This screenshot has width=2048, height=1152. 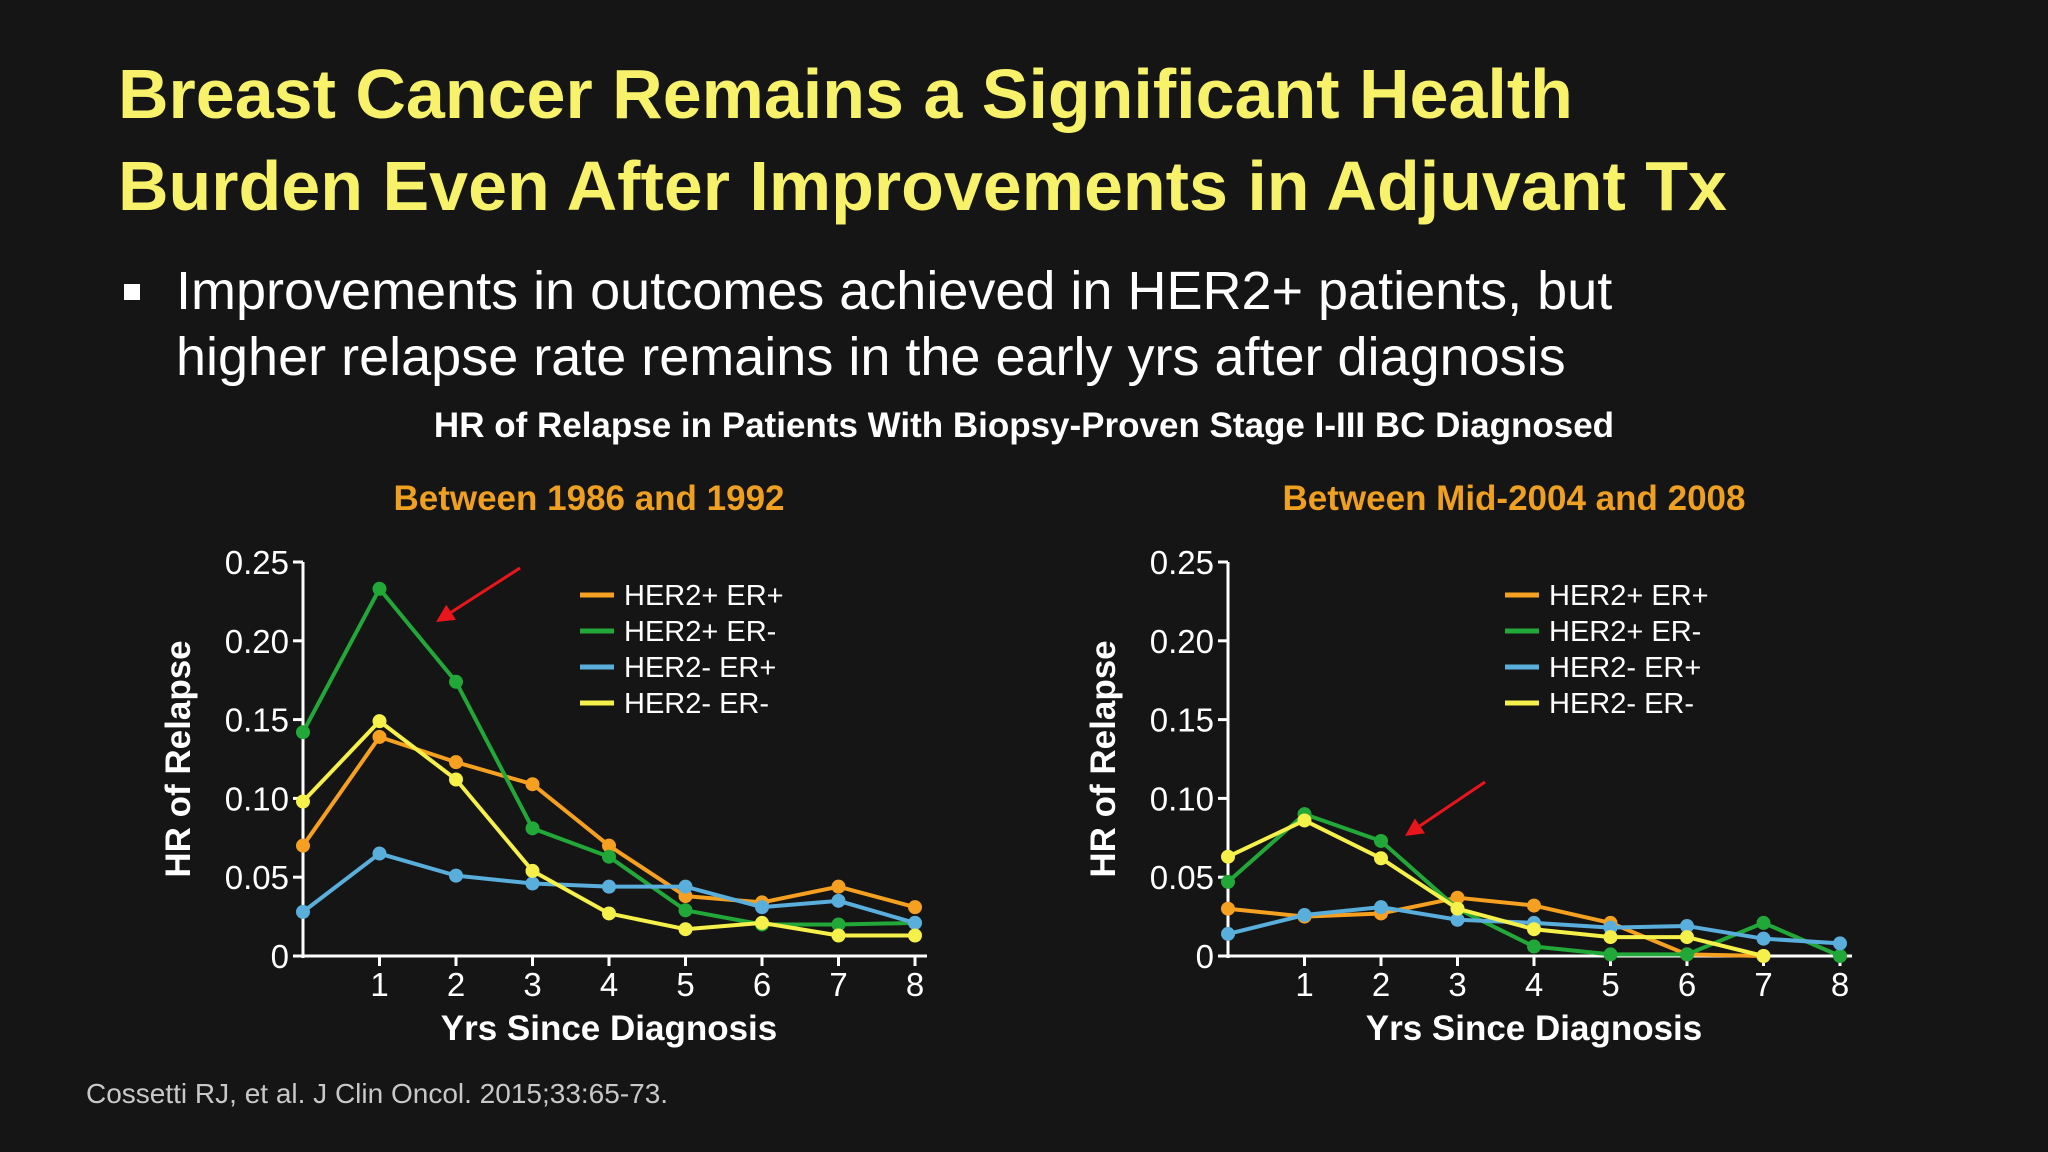 What do you see at coordinates (1103, 758) in the screenshot?
I see `y-axis-title: HR of Relapse` at bounding box center [1103, 758].